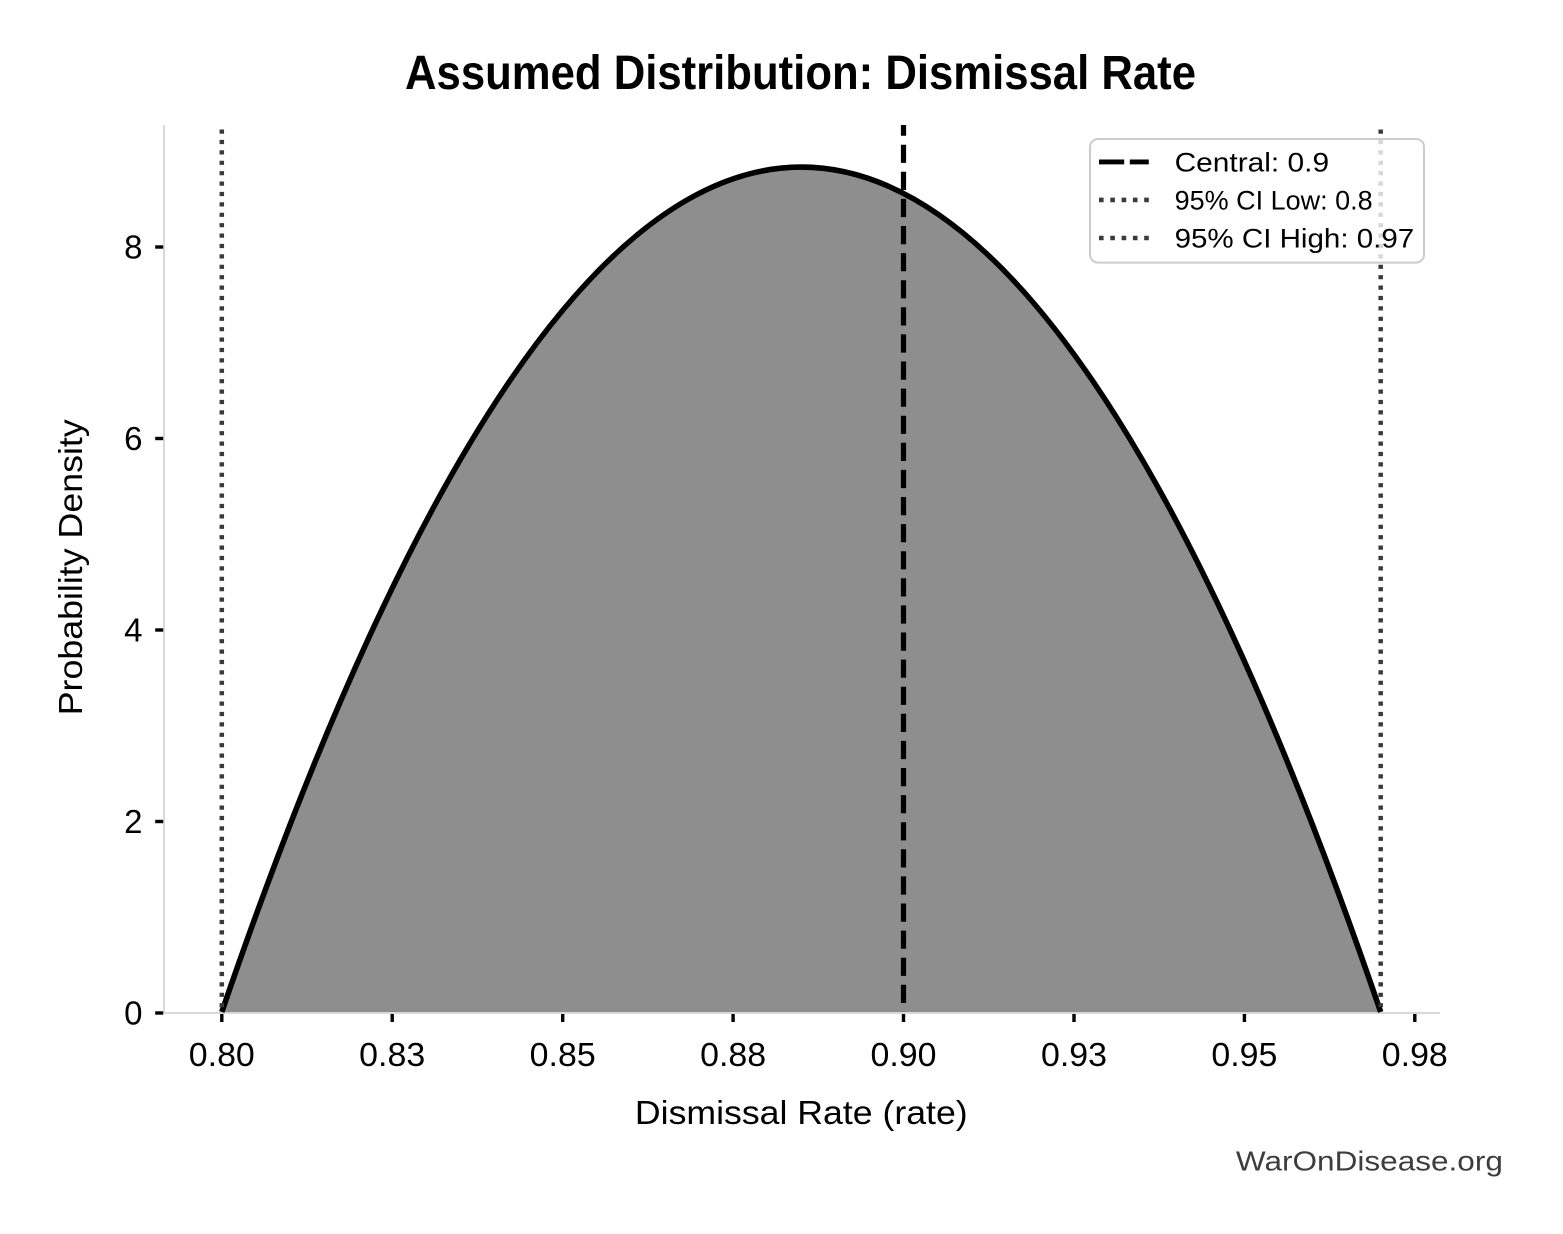 This screenshot has width=1563, height=1234. I want to click on svg-text: 0.80, so click(222, 1054).